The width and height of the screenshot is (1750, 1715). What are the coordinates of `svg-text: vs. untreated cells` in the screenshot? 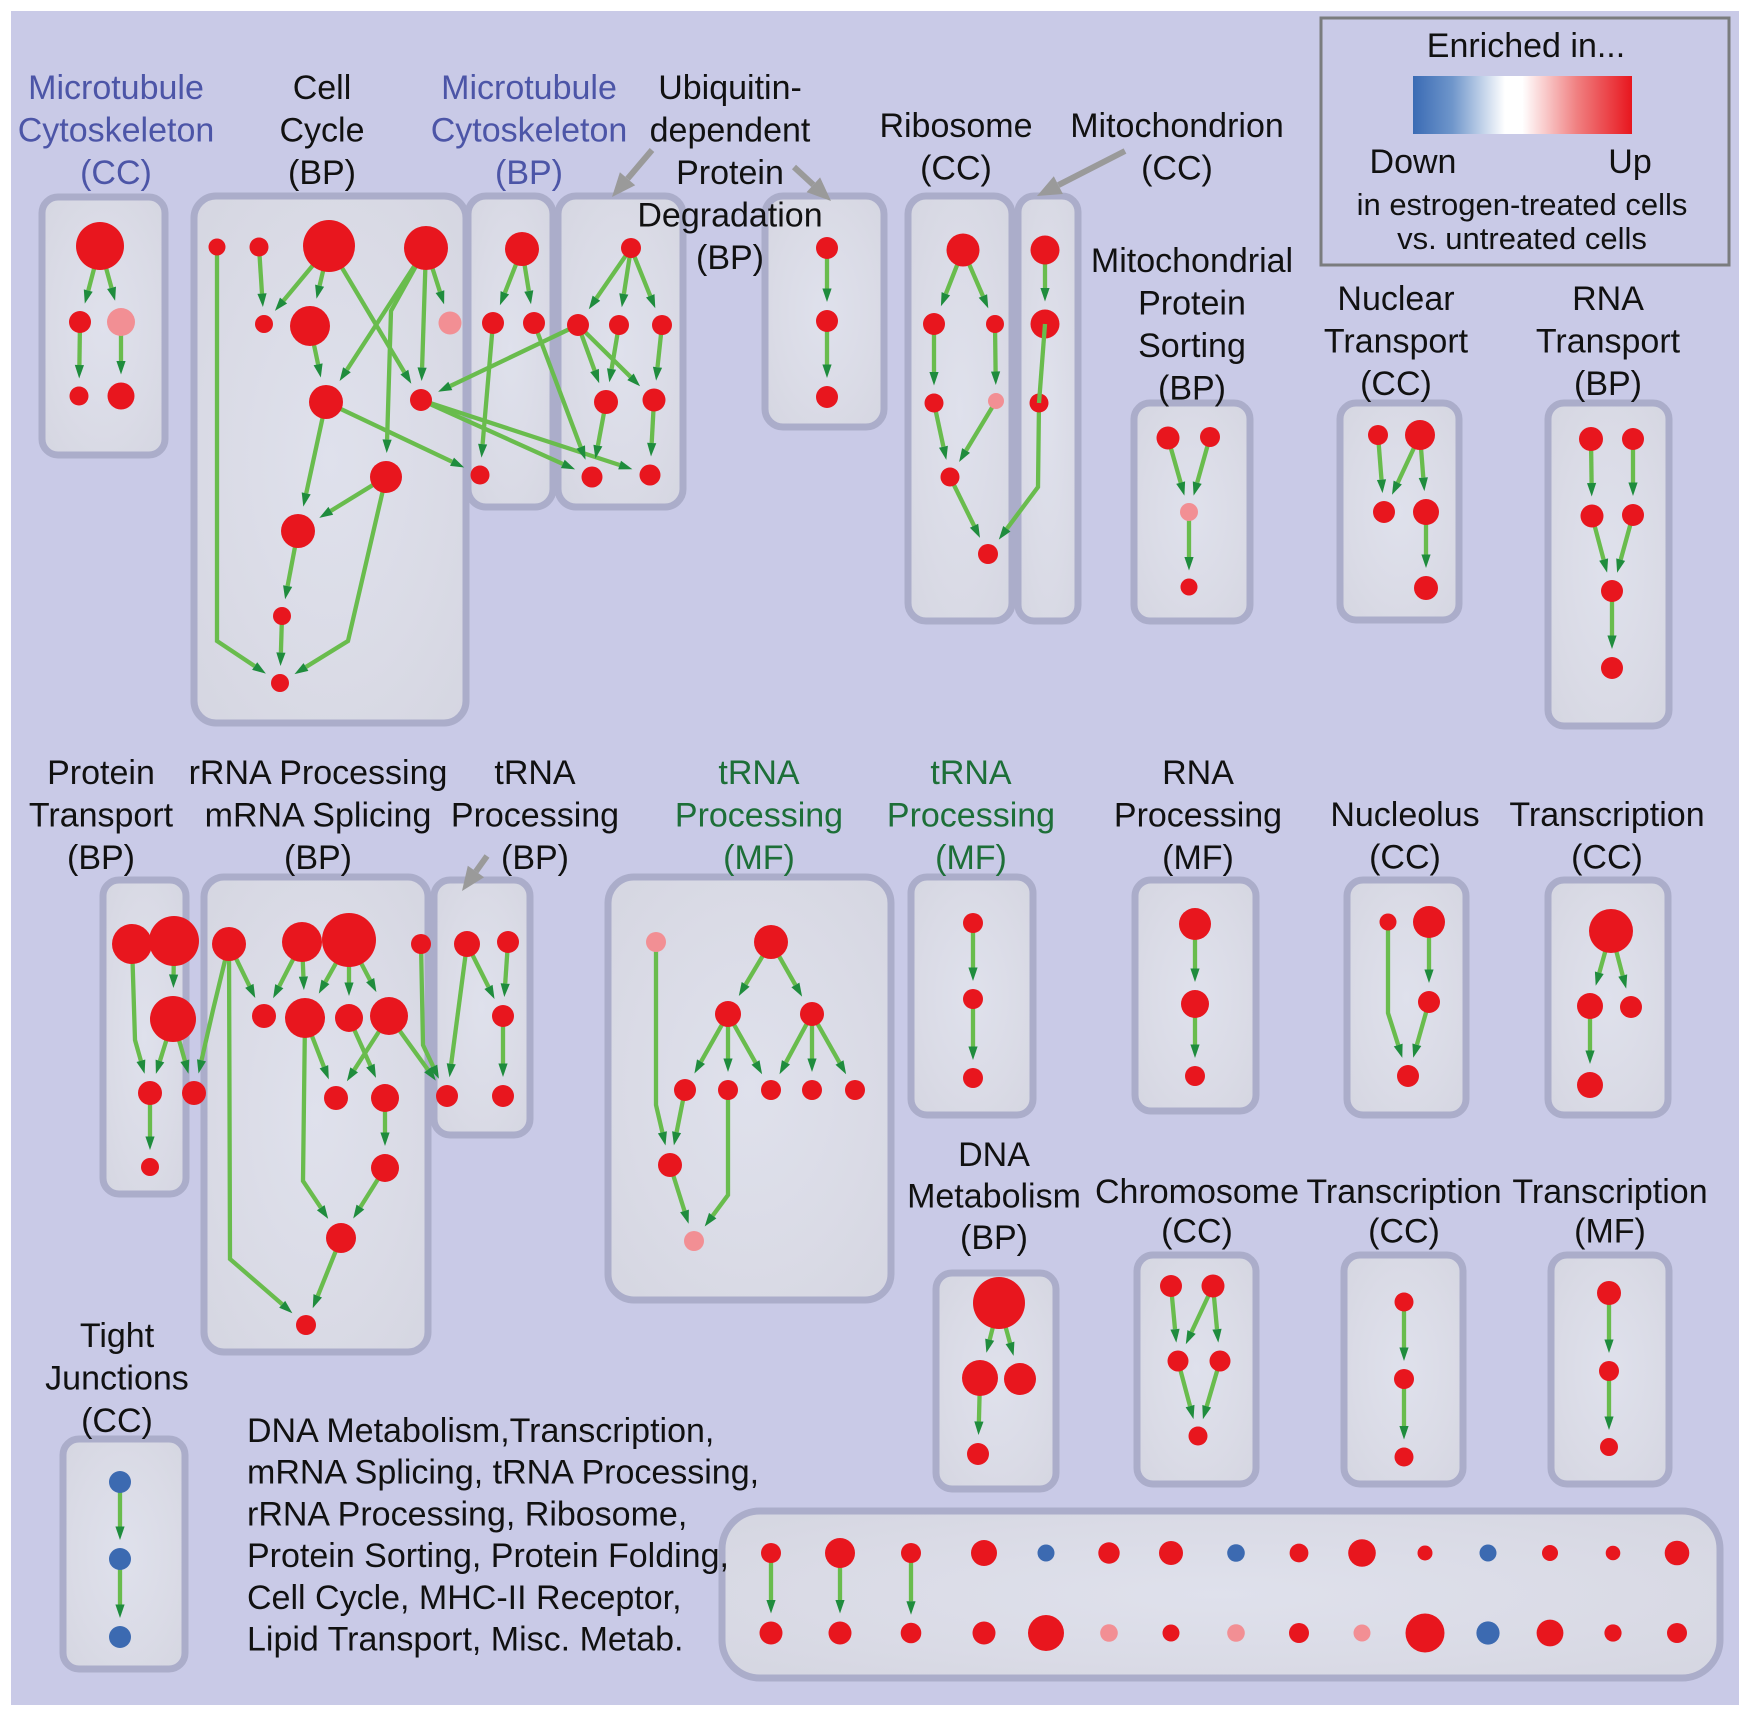 It's located at (1522, 238).